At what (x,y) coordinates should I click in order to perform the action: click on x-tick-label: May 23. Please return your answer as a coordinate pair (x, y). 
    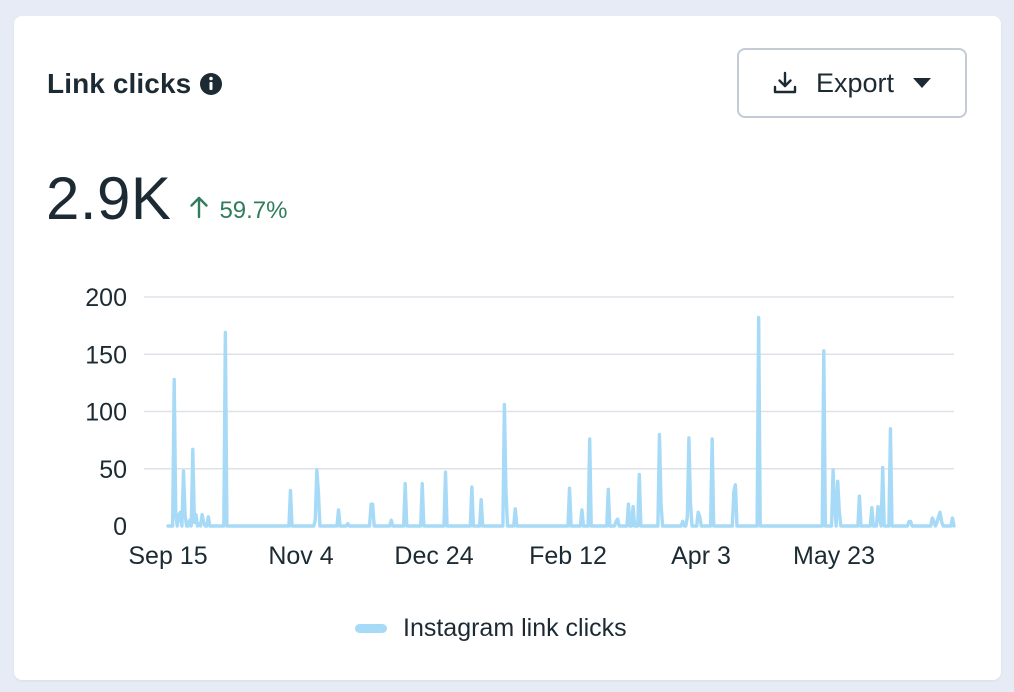
    Looking at the image, I should click on (834, 556).